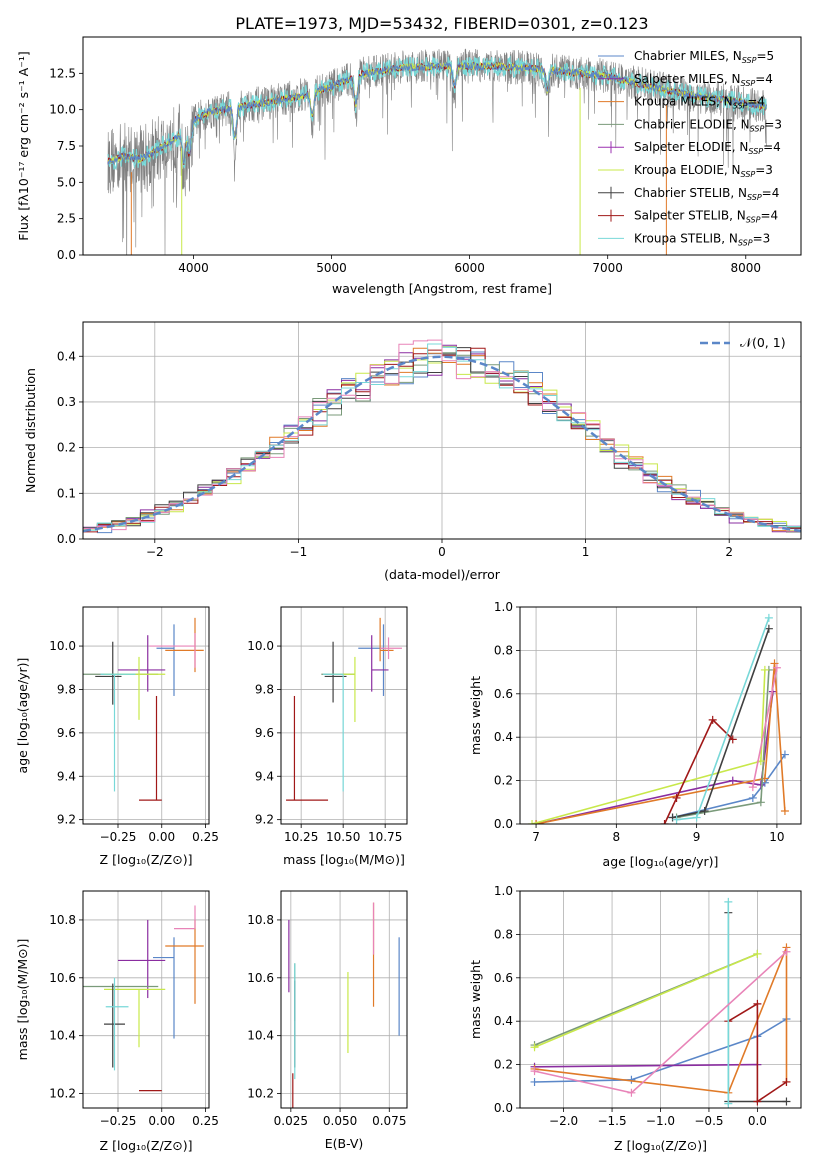 The height and width of the screenshot is (1170, 819). I want to click on weight_vs_Z-xlabel: Z [log₁₀(Z/Z⊙)], so click(660, 1145).